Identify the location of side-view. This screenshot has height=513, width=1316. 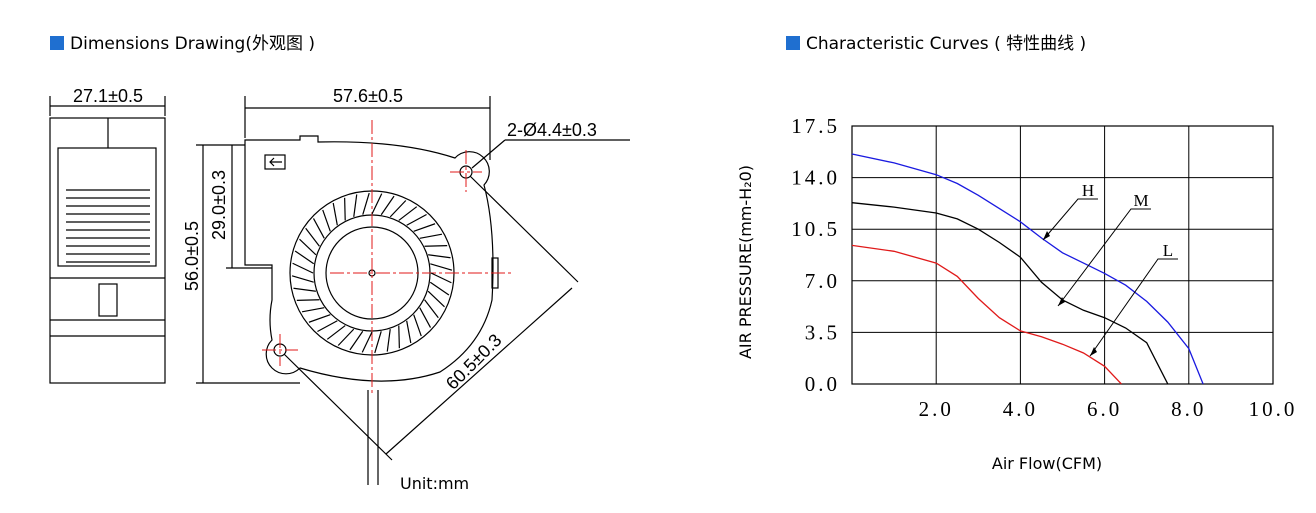
(107, 240).